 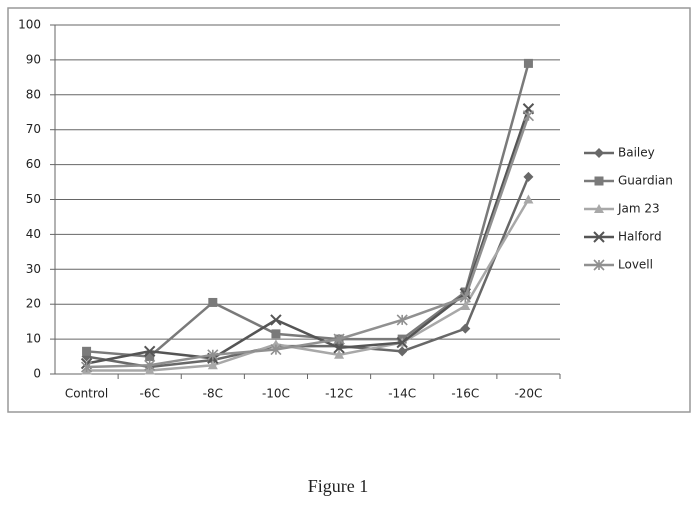 What do you see at coordinates (33, 269) in the screenshot?
I see `y-tick-label: 30` at bounding box center [33, 269].